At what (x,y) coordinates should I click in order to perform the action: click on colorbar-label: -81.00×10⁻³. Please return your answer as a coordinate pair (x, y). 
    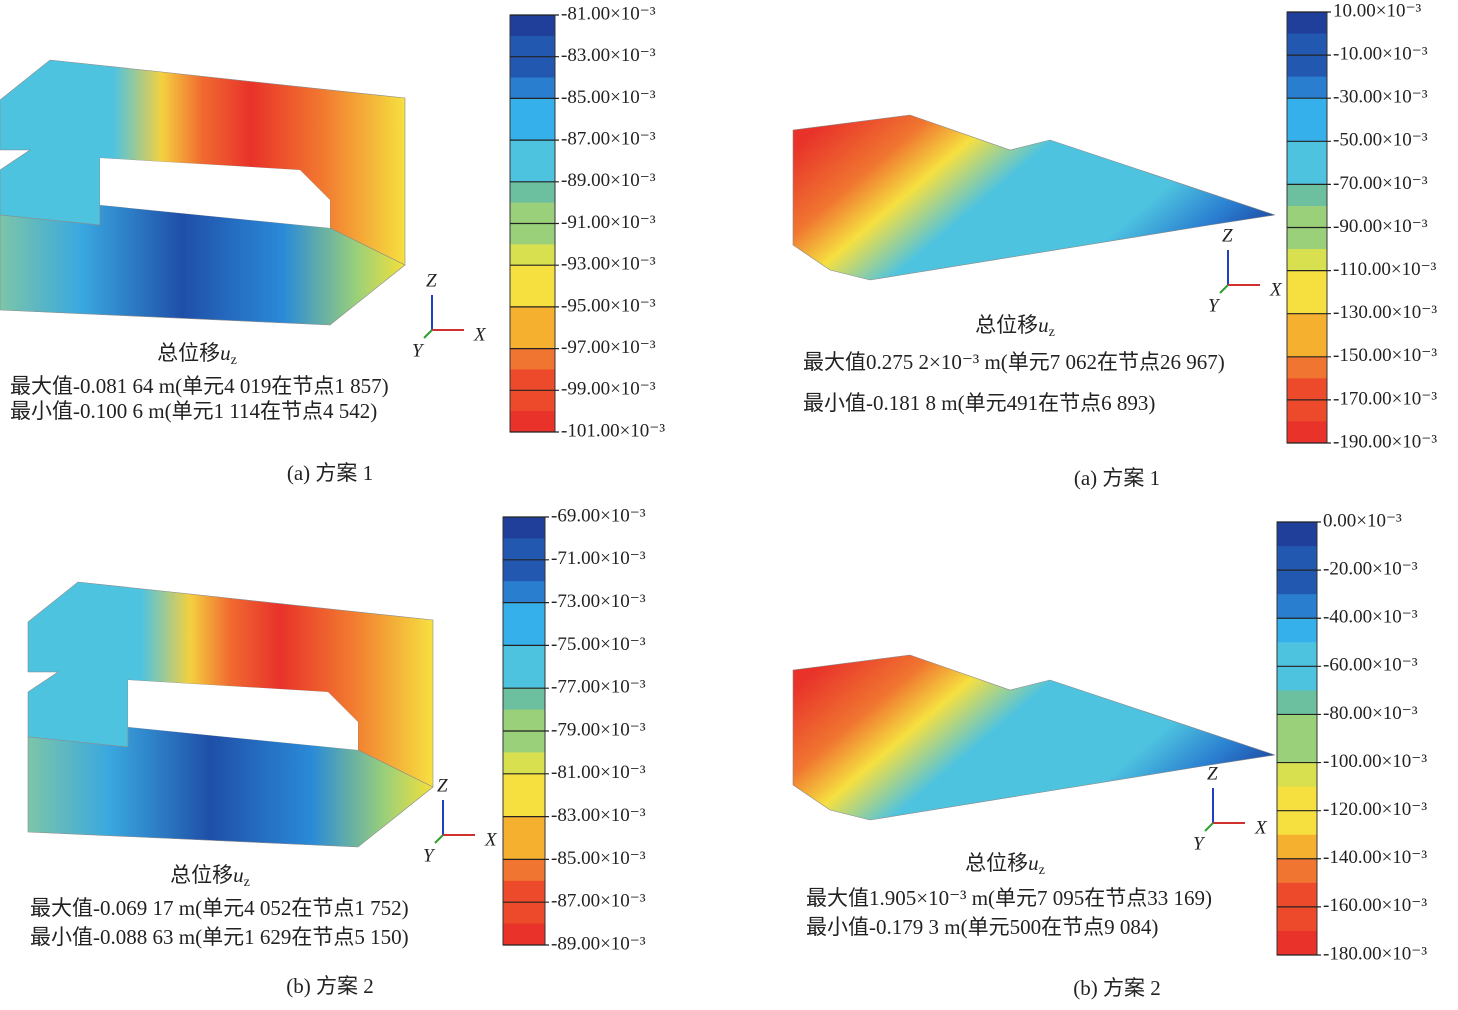
    Looking at the image, I should click on (598, 772).